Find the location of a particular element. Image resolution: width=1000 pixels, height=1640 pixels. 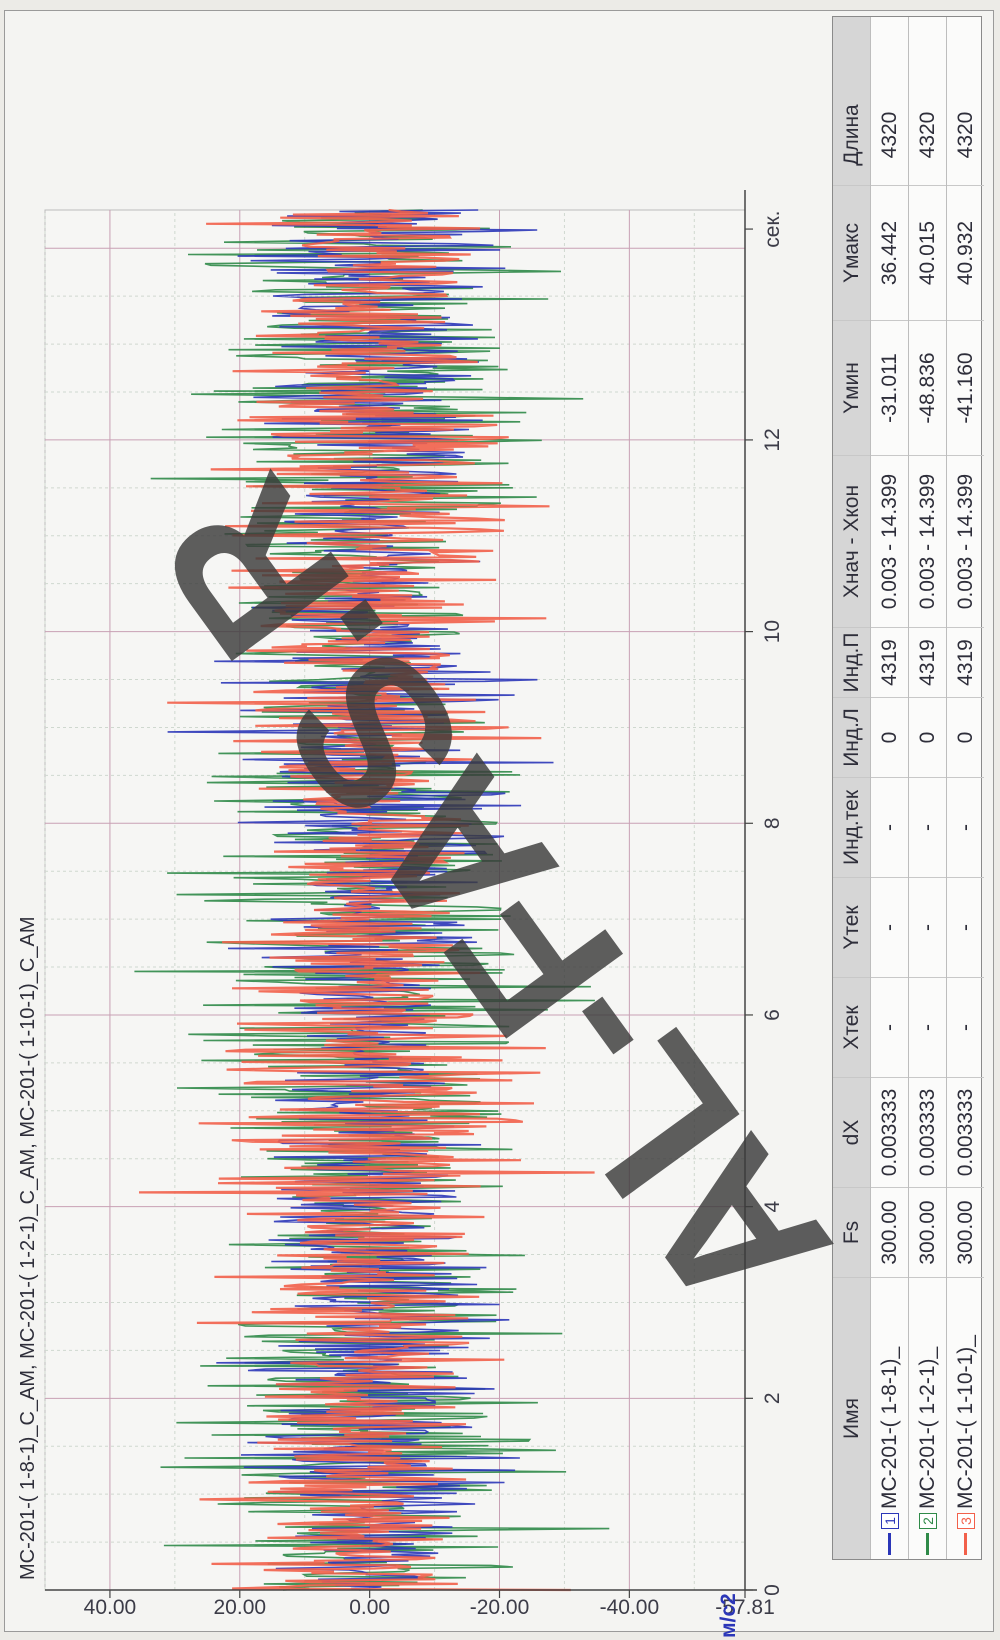

y-tick-label: -20.00 is located at coordinates (500, 1607).